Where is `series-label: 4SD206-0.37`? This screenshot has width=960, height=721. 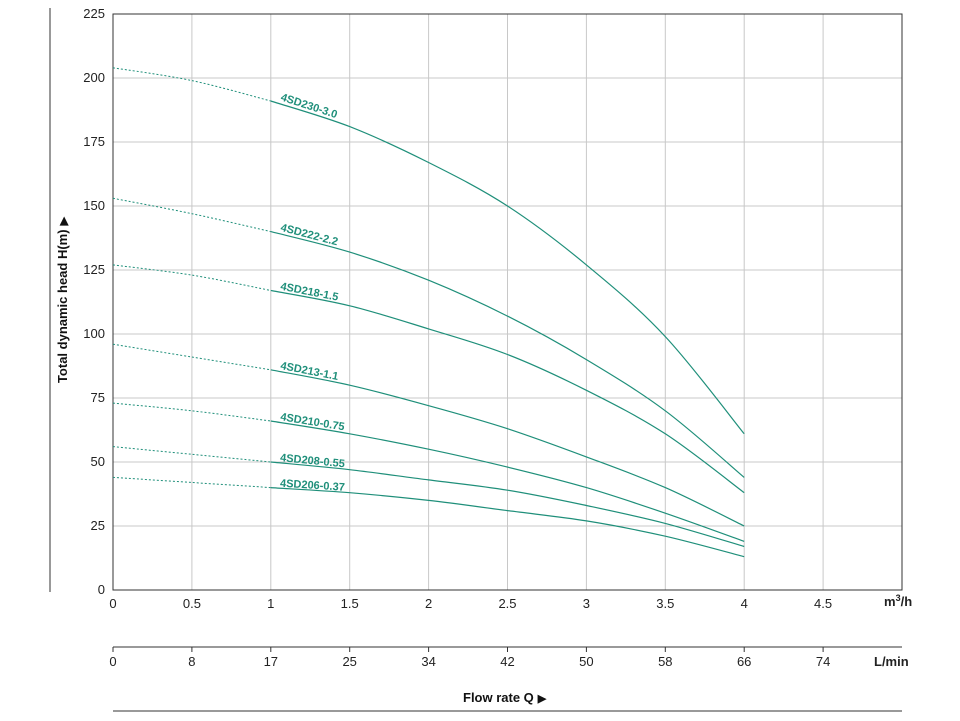 series-label: 4SD206-0.37 is located at coordinates (312, 486).